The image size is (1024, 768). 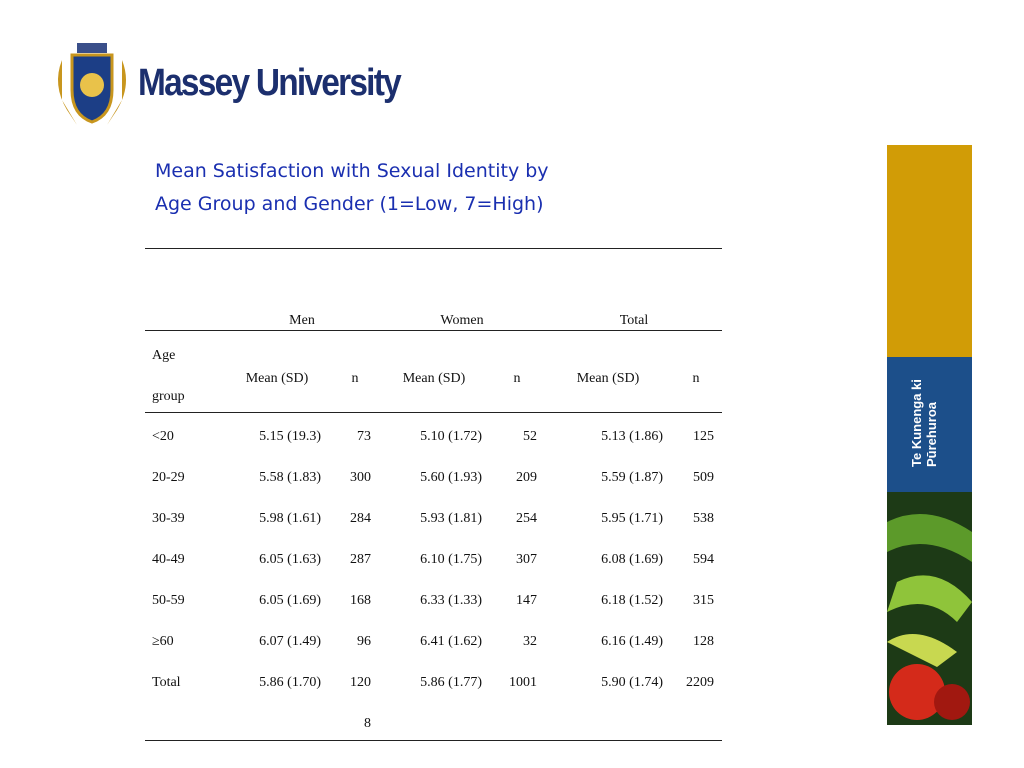 I want to click on cell: 5.58 (1.83), so click(x=290, y=477).